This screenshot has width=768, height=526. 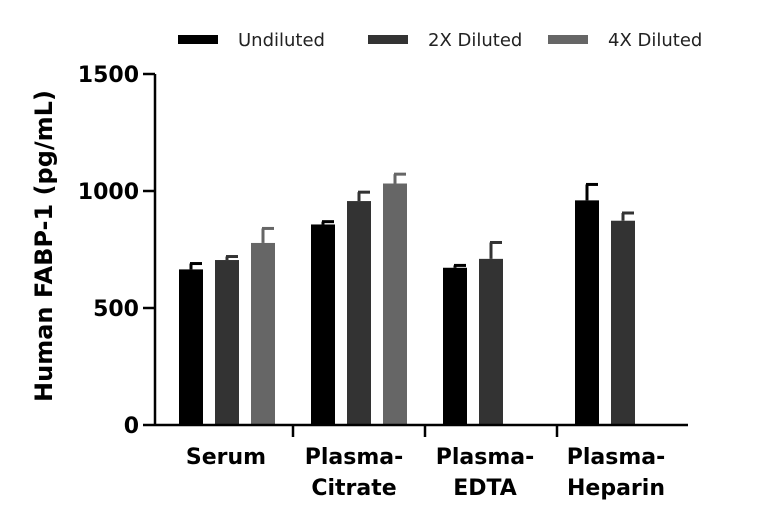 I want to click on legend-label: Undiluted, so click(x=281, y=40).